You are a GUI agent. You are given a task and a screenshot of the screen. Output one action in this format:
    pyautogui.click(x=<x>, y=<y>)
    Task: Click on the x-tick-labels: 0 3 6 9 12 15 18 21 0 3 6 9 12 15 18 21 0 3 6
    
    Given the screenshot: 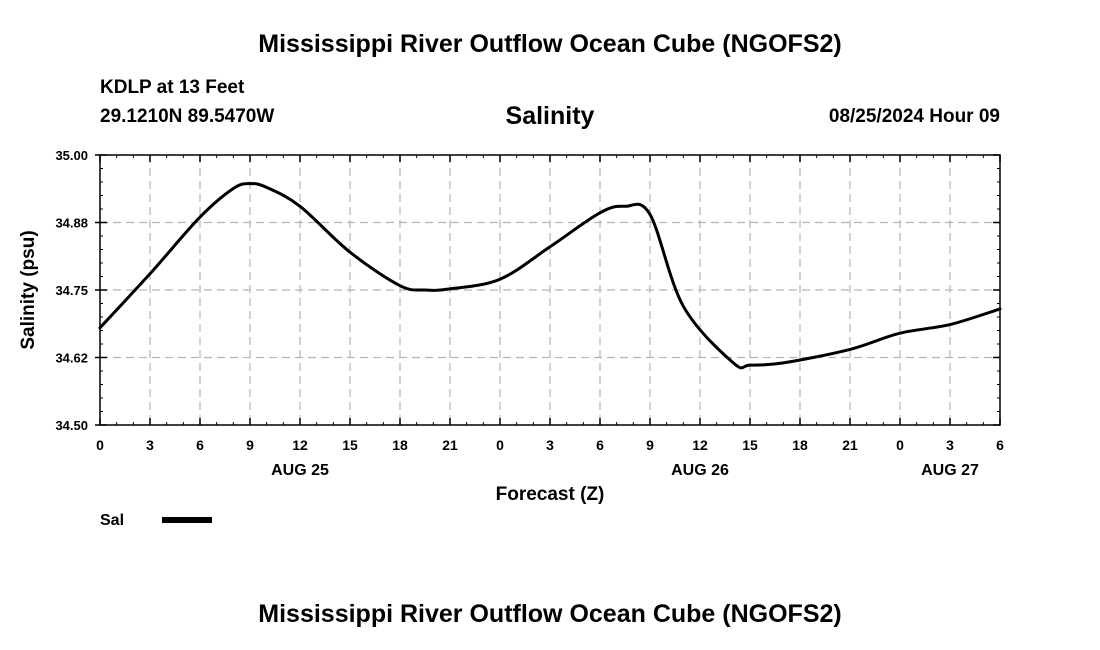 What is the action you would take?
    pyautogui.click(x=550, y=445)
    